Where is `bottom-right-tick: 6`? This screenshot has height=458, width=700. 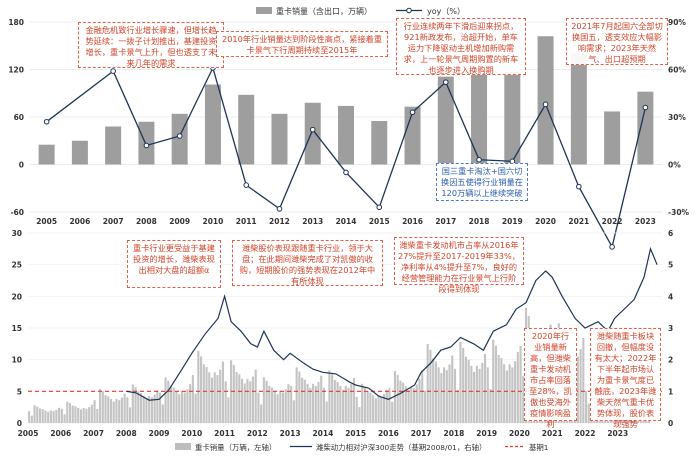
bottom-right-tick: 6 is located at coordinates (670, 233).